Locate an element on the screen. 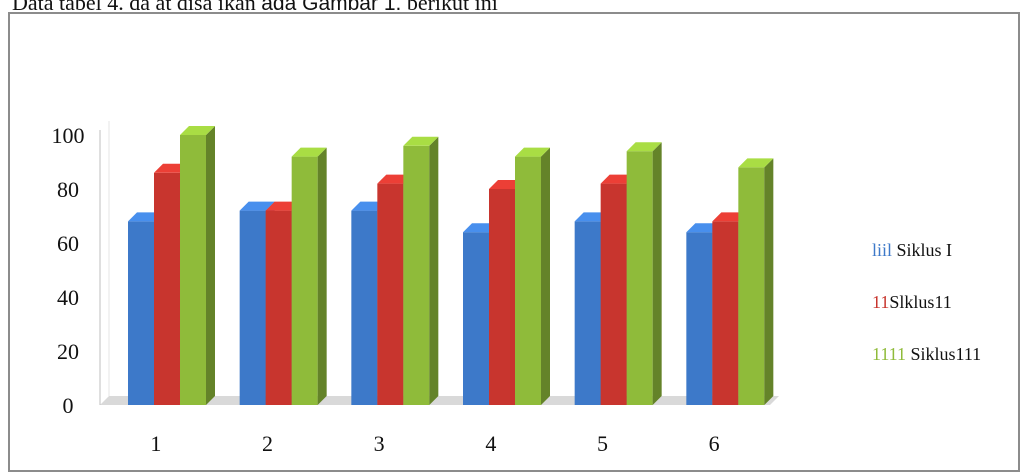 Image resolution: width=1024 pixels, height=472 pixels. legend-marker: liil is located at coordinates (882, 250).